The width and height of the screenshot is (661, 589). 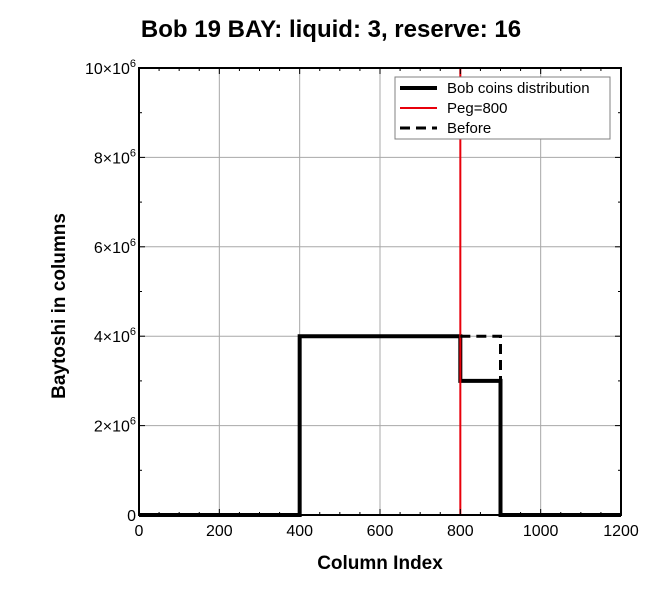 What do you see at coordinates (112, 427) in the screenshot?
I see `y-tick-mantissa: 2×10` at bounding box center [112, 427].